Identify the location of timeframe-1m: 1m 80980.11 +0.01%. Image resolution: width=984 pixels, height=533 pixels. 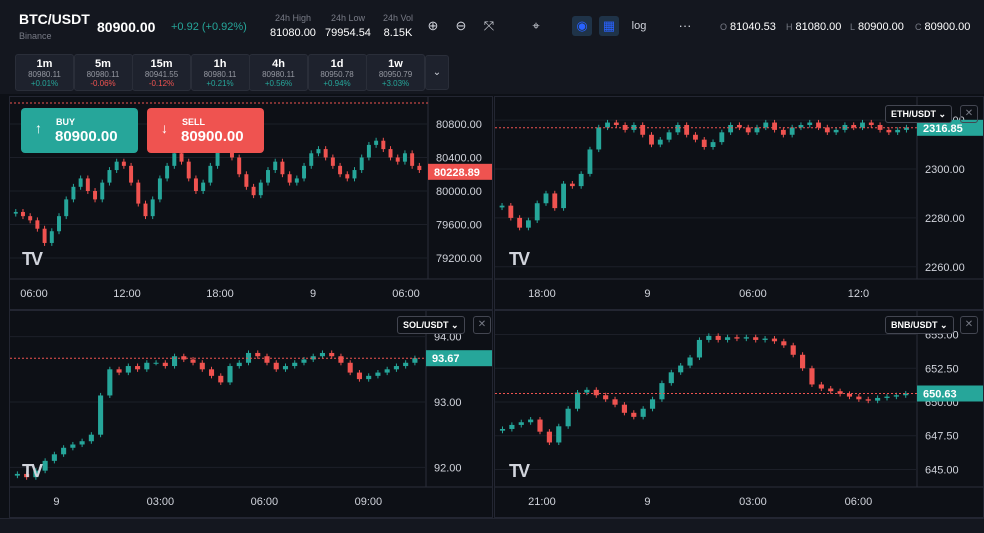
(44, 72).